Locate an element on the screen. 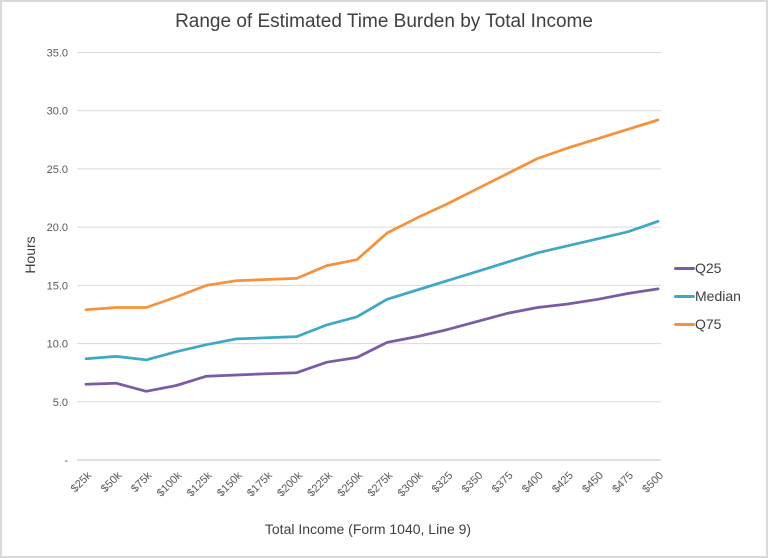 The image size is (768, 558). series-line-q25 is located at coordinates (372, 340).